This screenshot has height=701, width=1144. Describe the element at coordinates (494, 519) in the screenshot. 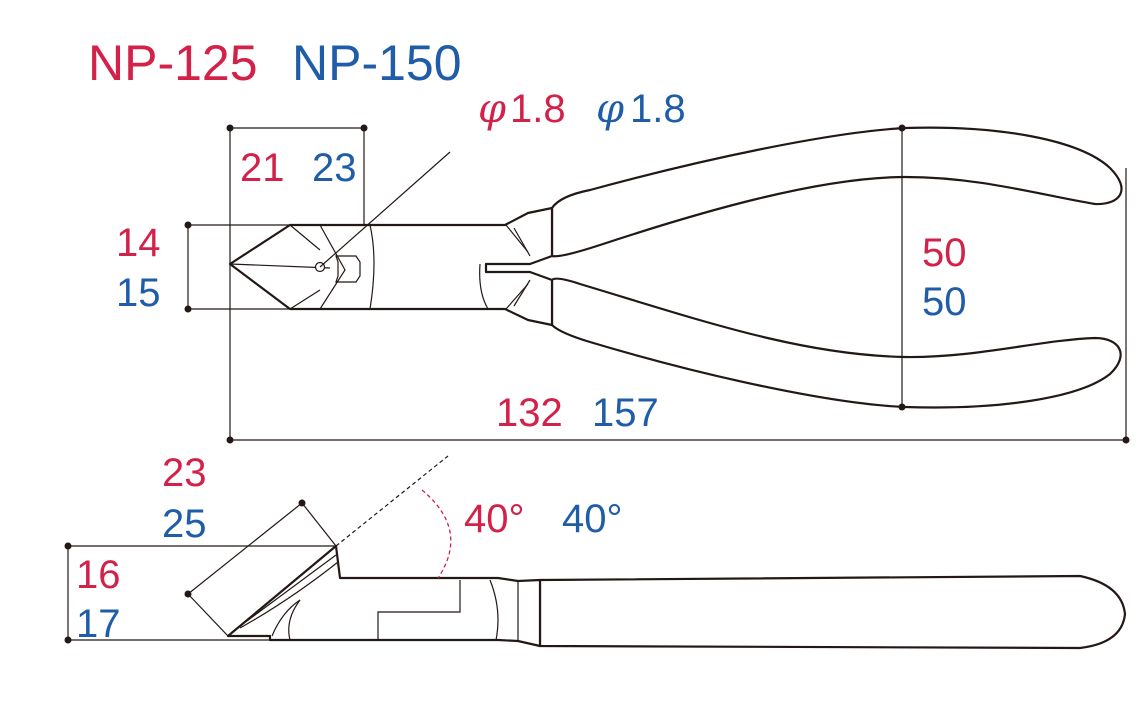

I see `blade-angle-np125: 40°` at that location.